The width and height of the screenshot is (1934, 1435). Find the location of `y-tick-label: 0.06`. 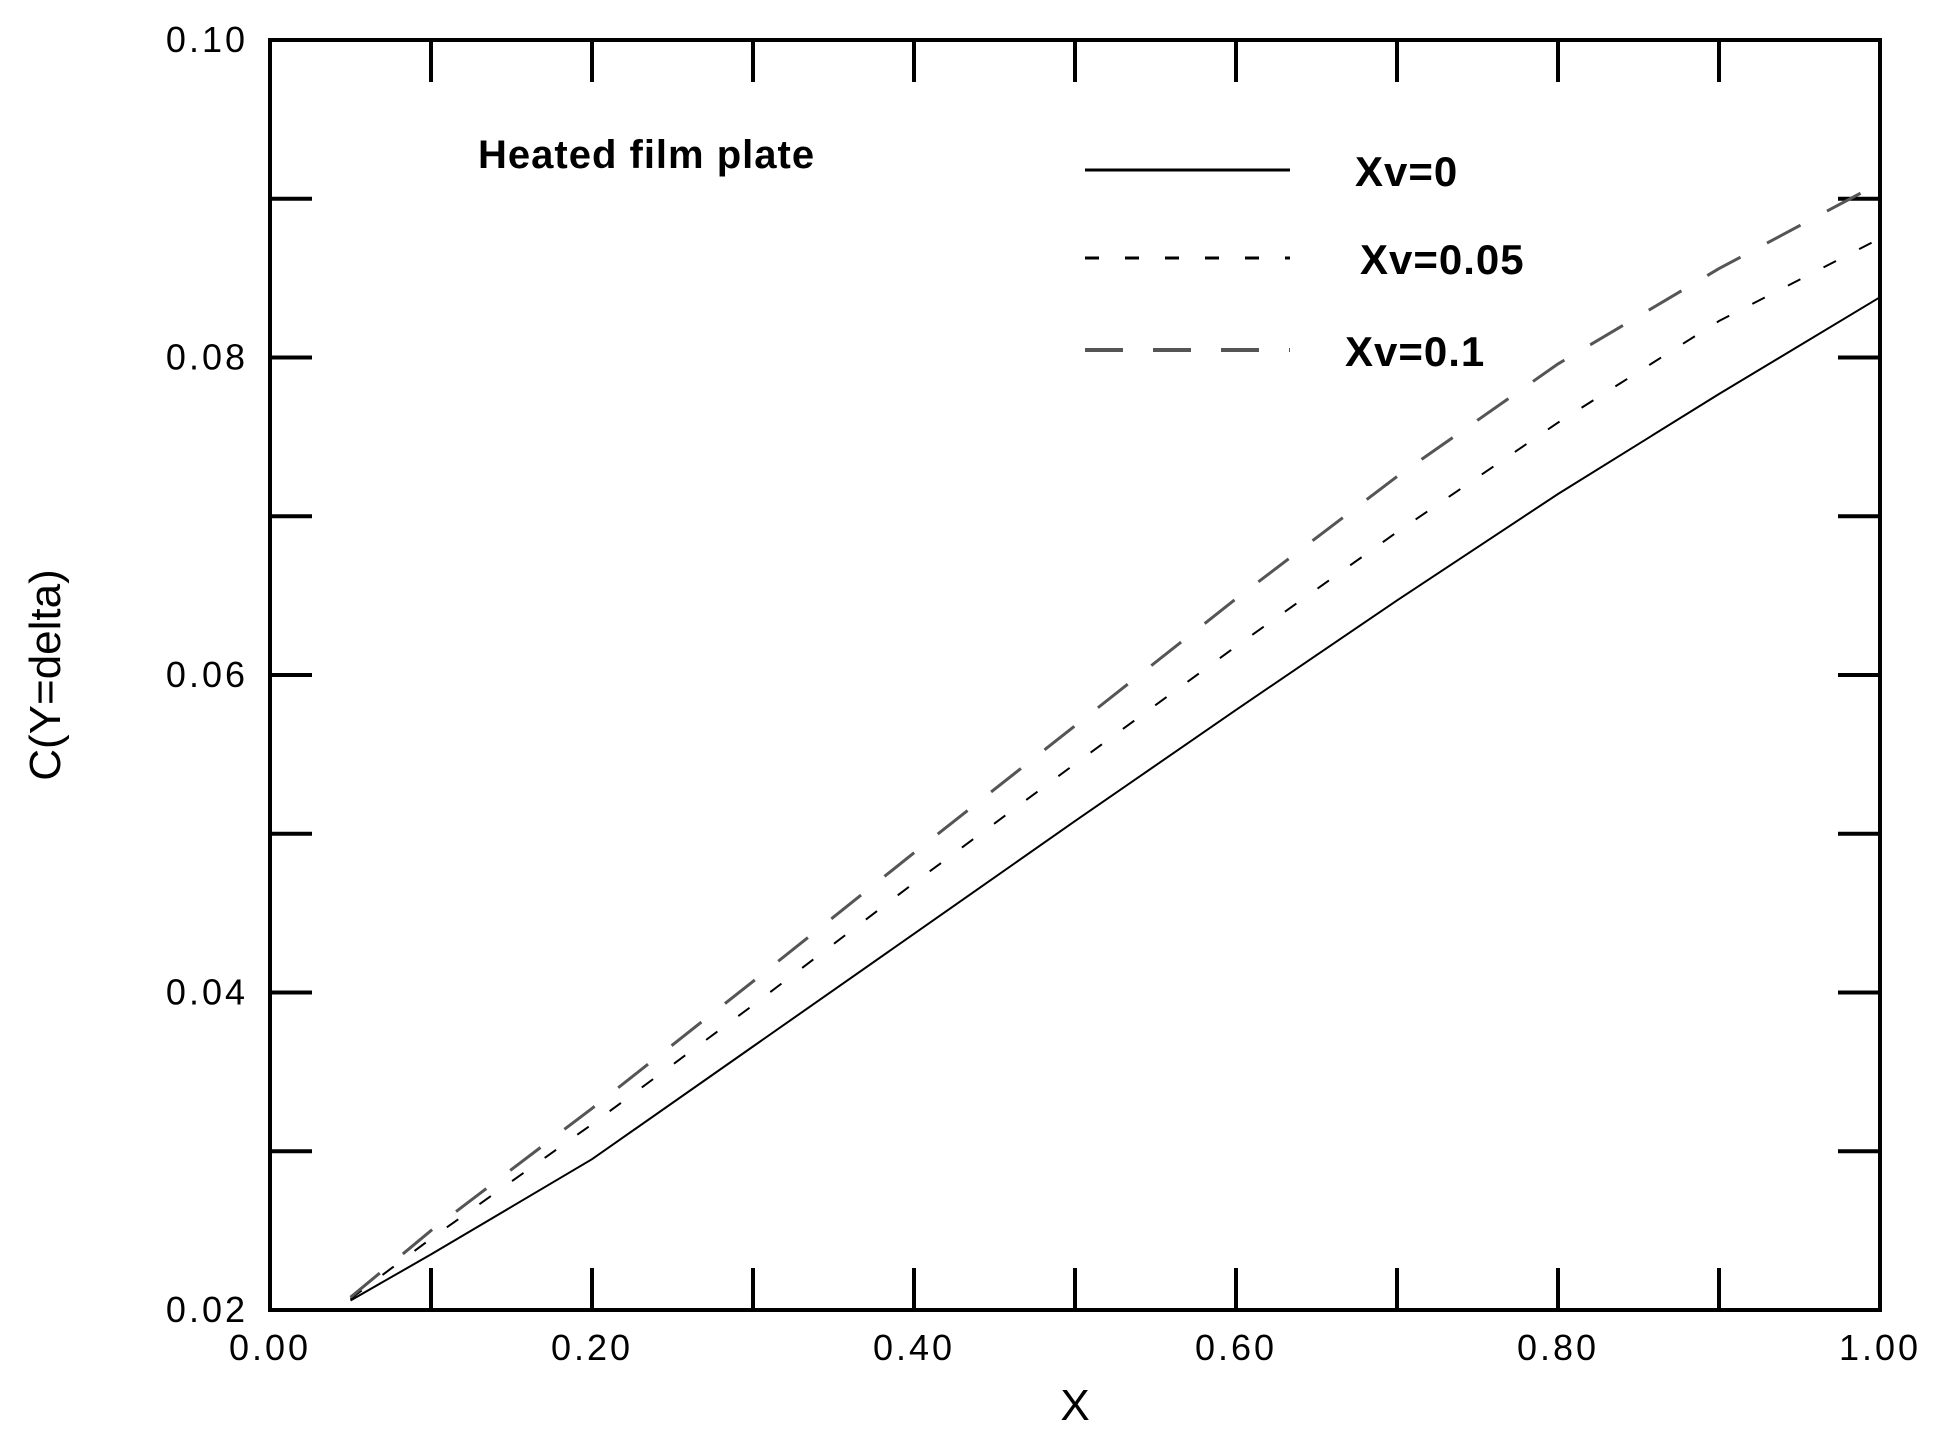

y-tick-label: 0.06 is located at coordinates (207, 674).